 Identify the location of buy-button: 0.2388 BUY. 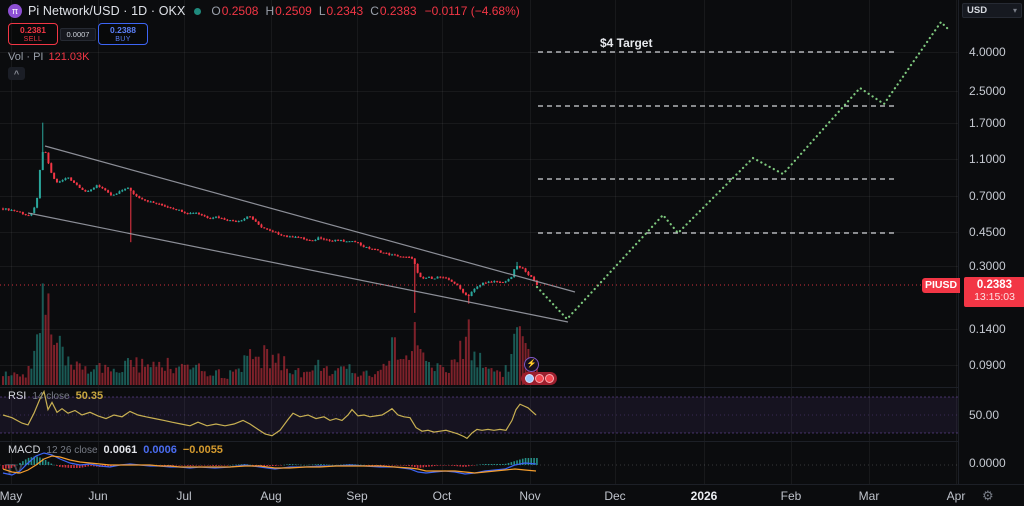
(123, 34).